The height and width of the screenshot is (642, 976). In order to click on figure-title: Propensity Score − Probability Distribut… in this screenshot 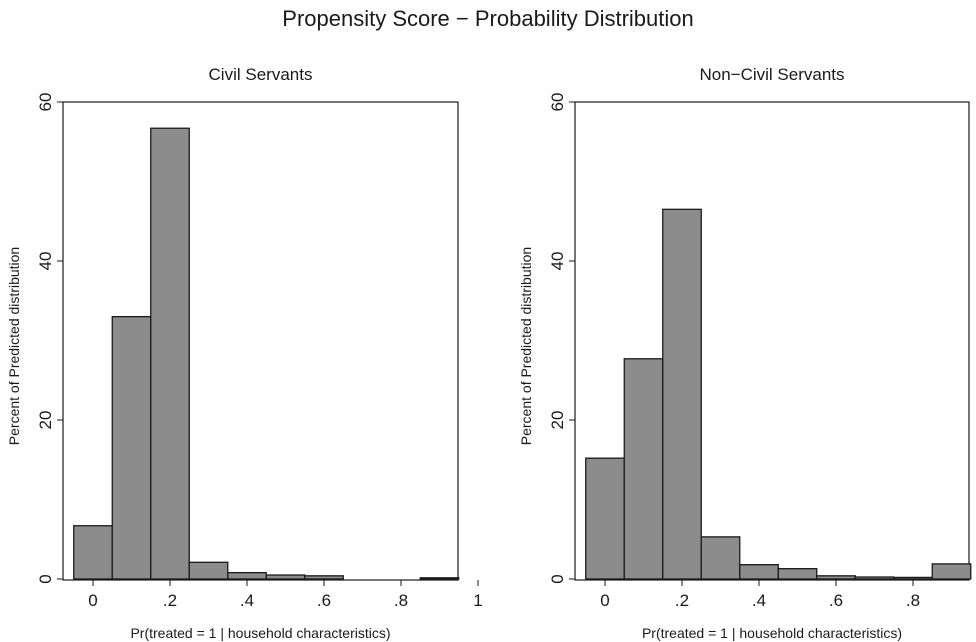, I will do `click(488, 18)`.